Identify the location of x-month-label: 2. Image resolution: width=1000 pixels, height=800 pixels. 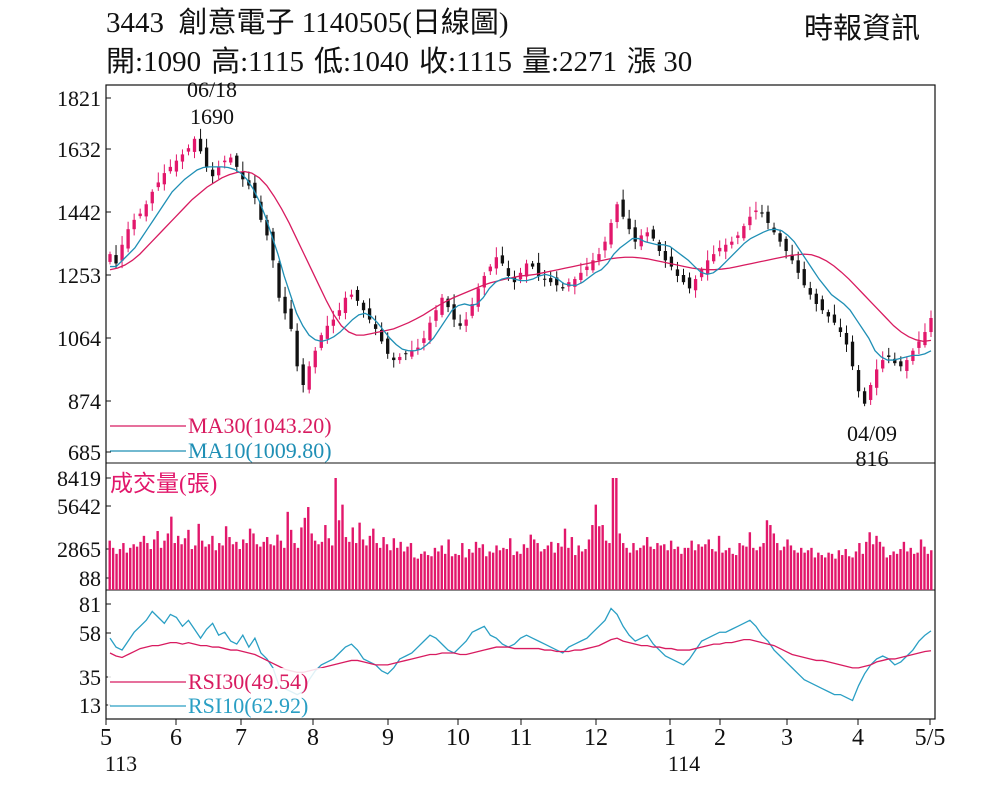
(720, 738).